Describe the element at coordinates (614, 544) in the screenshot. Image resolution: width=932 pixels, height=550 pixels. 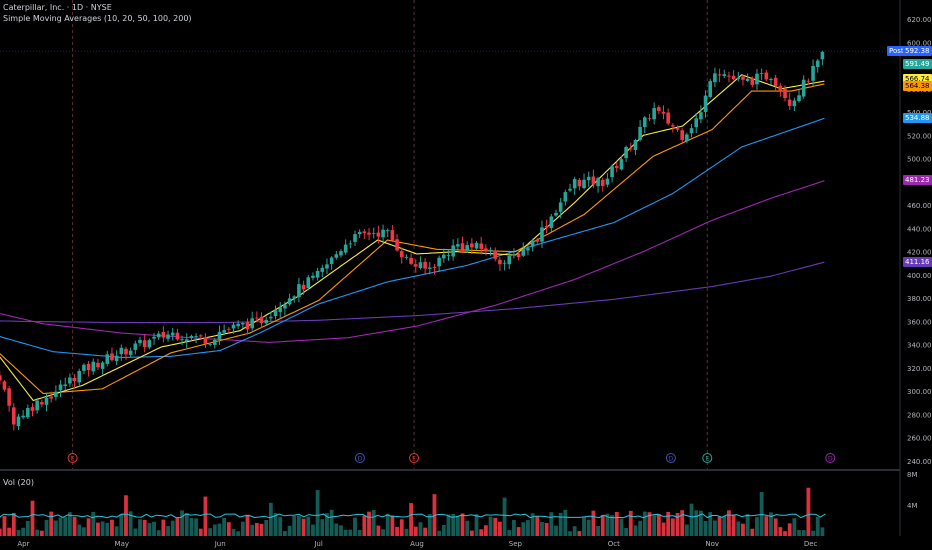
I see `time-tick-label: Oct` at that location.